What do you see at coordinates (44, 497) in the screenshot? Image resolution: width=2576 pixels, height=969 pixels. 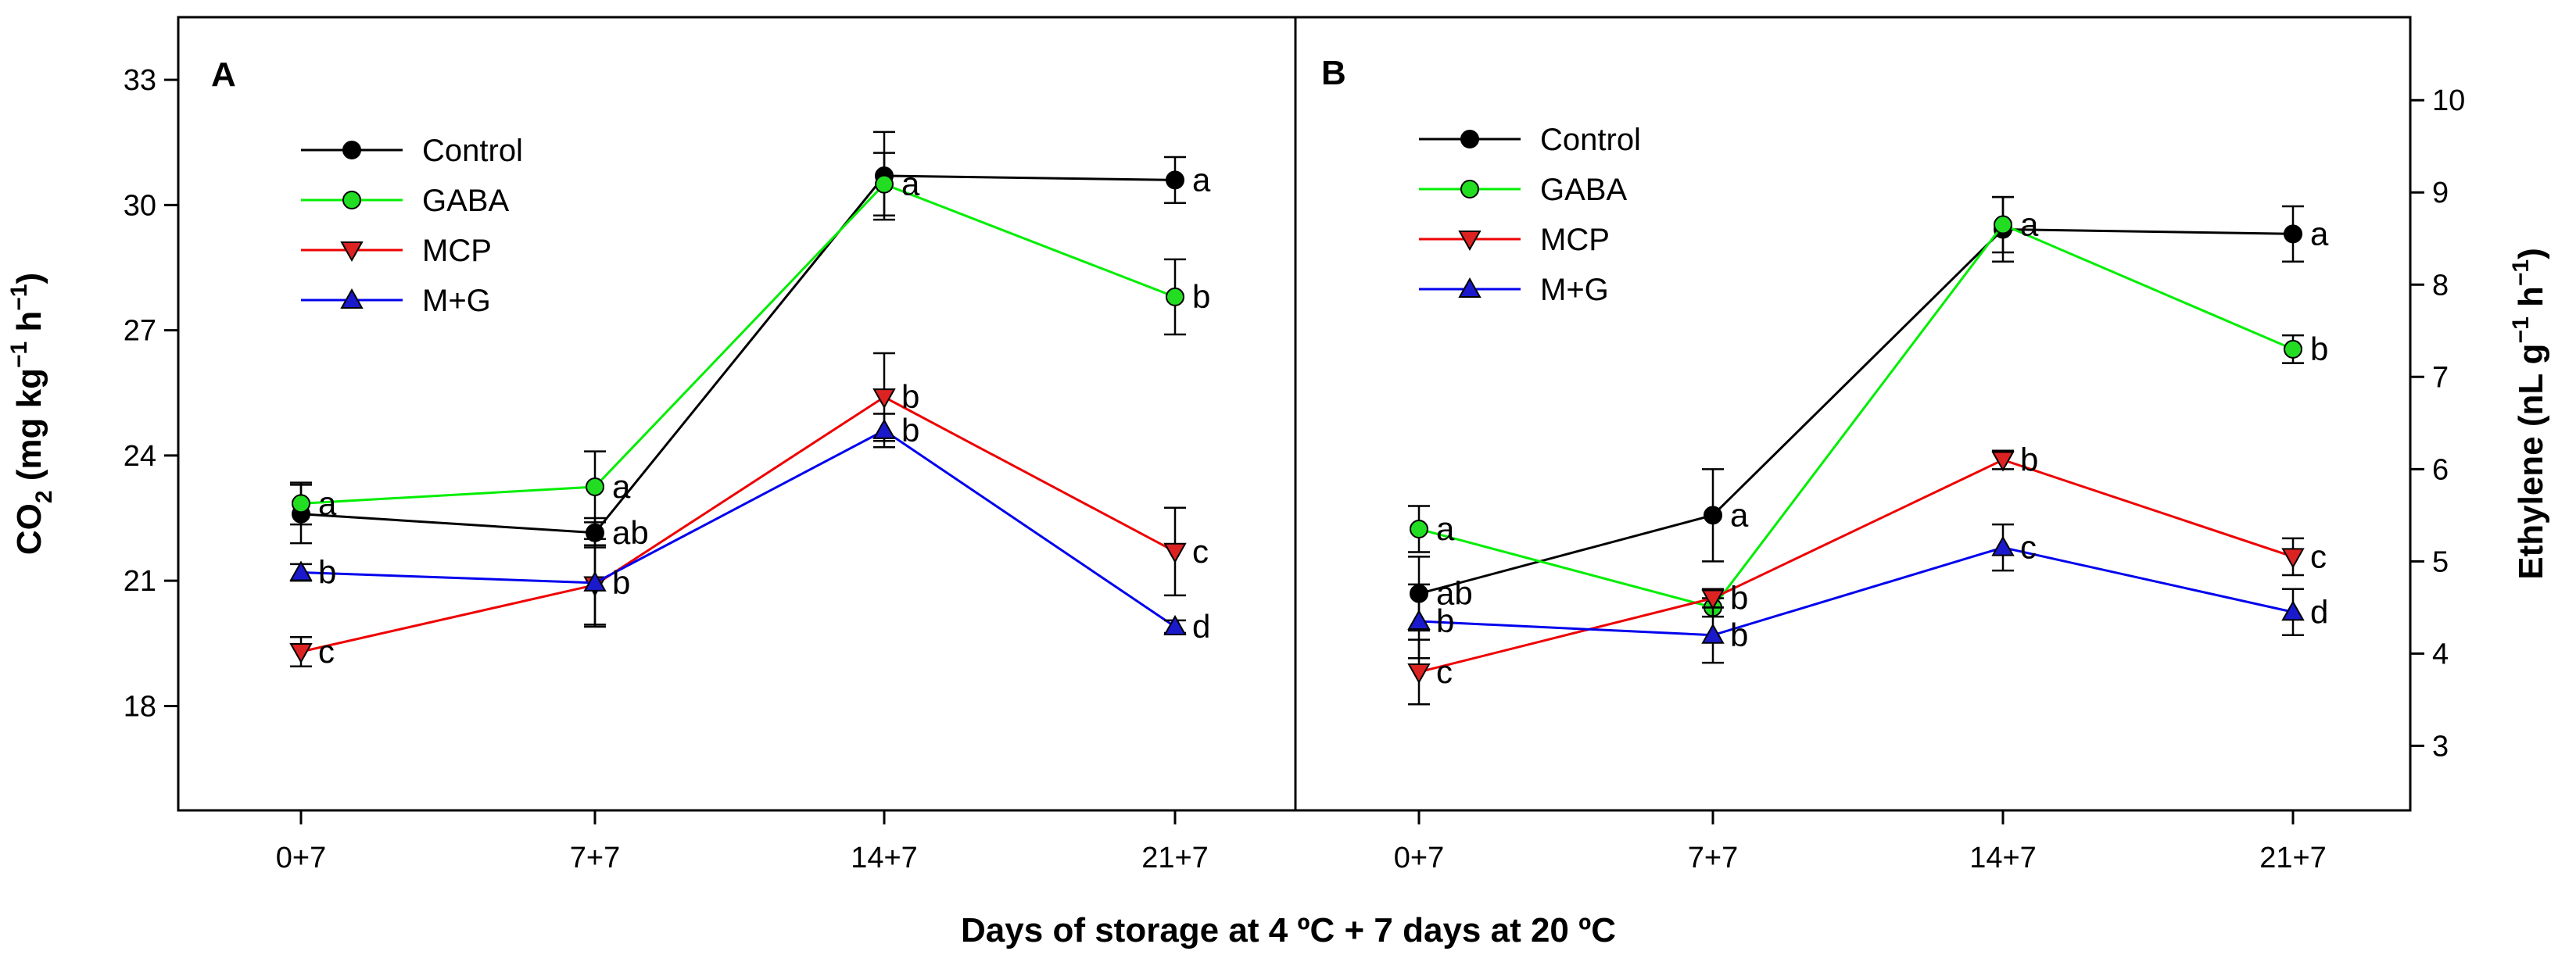 I see `panel-a-y-axis-title-part: 2` at bounding box center [44, 497].